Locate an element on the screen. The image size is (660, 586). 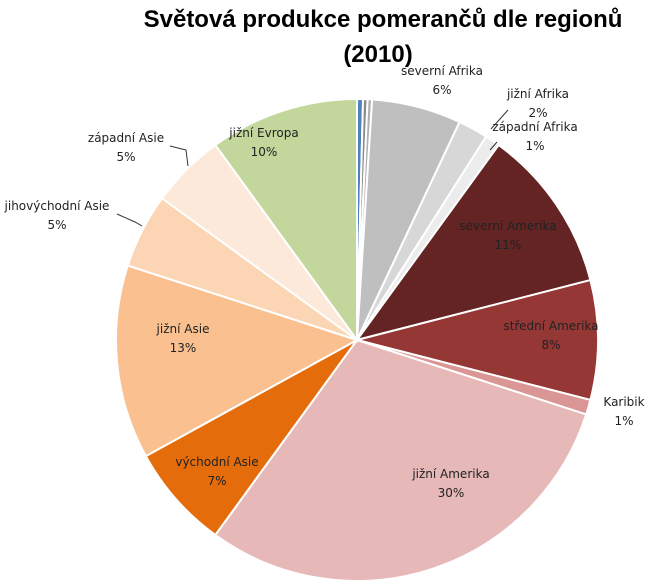
slice-percent-karibik: 1% is located at coordinates (623, 421).